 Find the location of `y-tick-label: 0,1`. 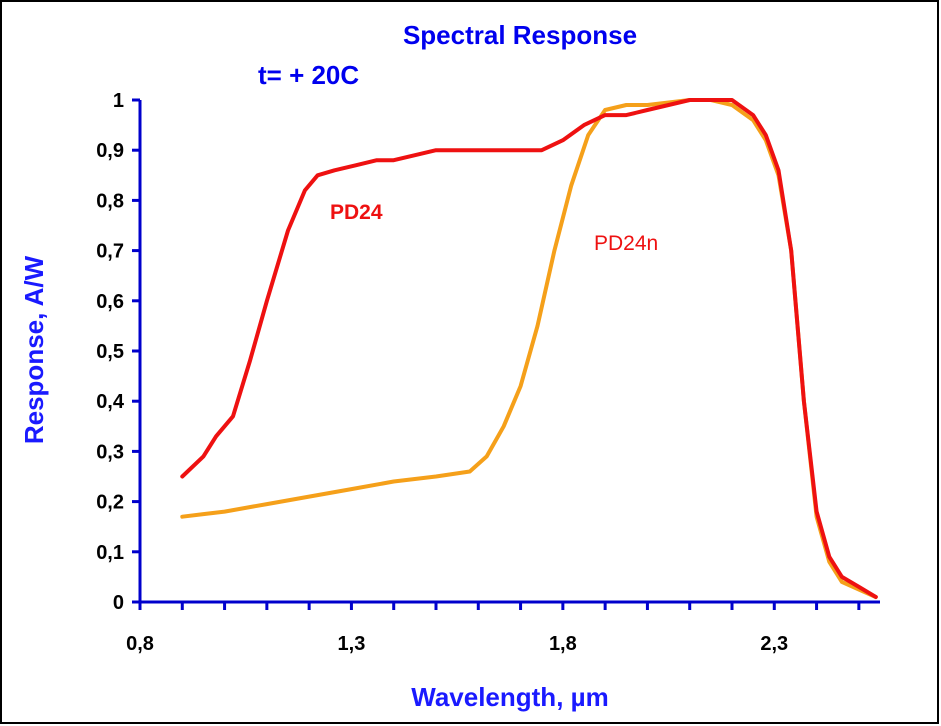

y-tick-label: 0,1 is located at coordinates (110, 553).